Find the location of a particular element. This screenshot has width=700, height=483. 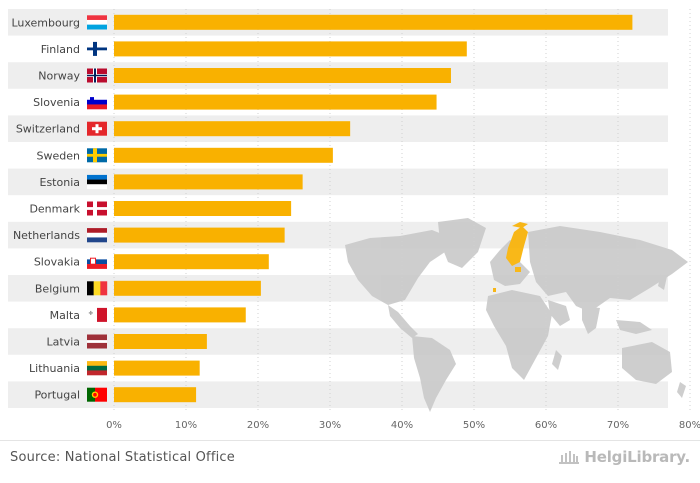

flag-denmark-icon is located at coordinates (97, 208).